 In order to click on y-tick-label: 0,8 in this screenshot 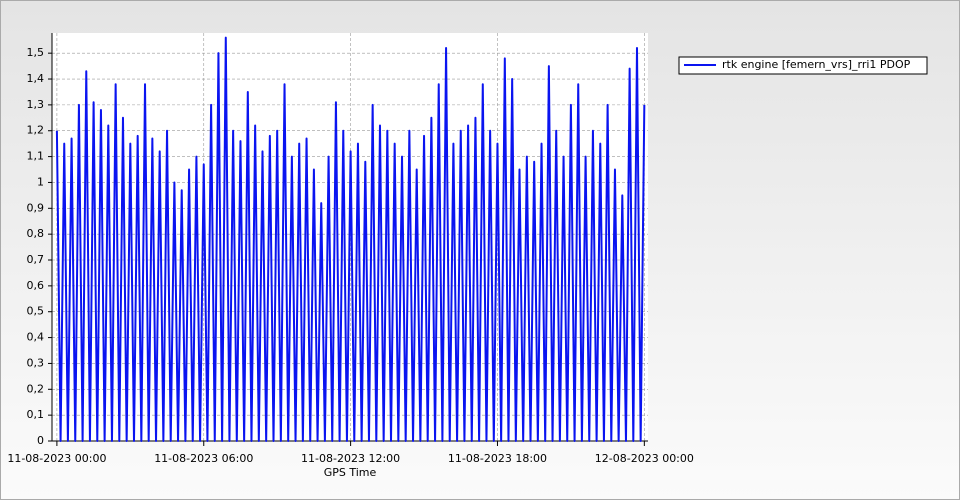, I will do `click(36, 233)`.